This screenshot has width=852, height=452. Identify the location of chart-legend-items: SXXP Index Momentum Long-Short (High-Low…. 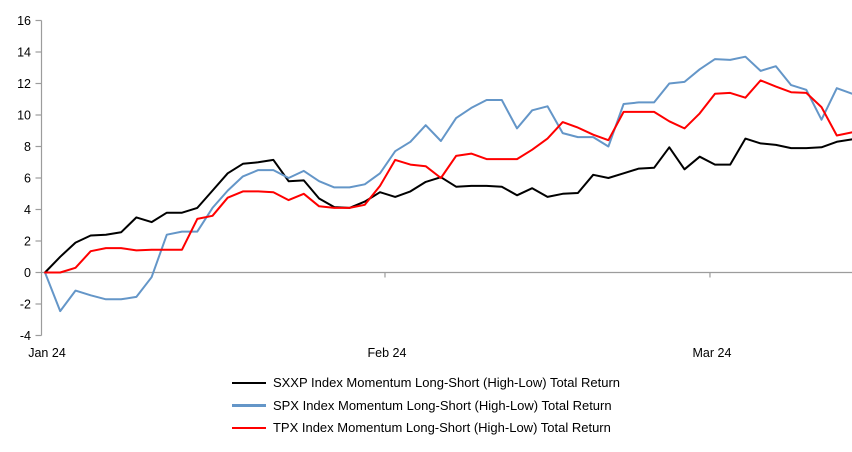
(426, 405).